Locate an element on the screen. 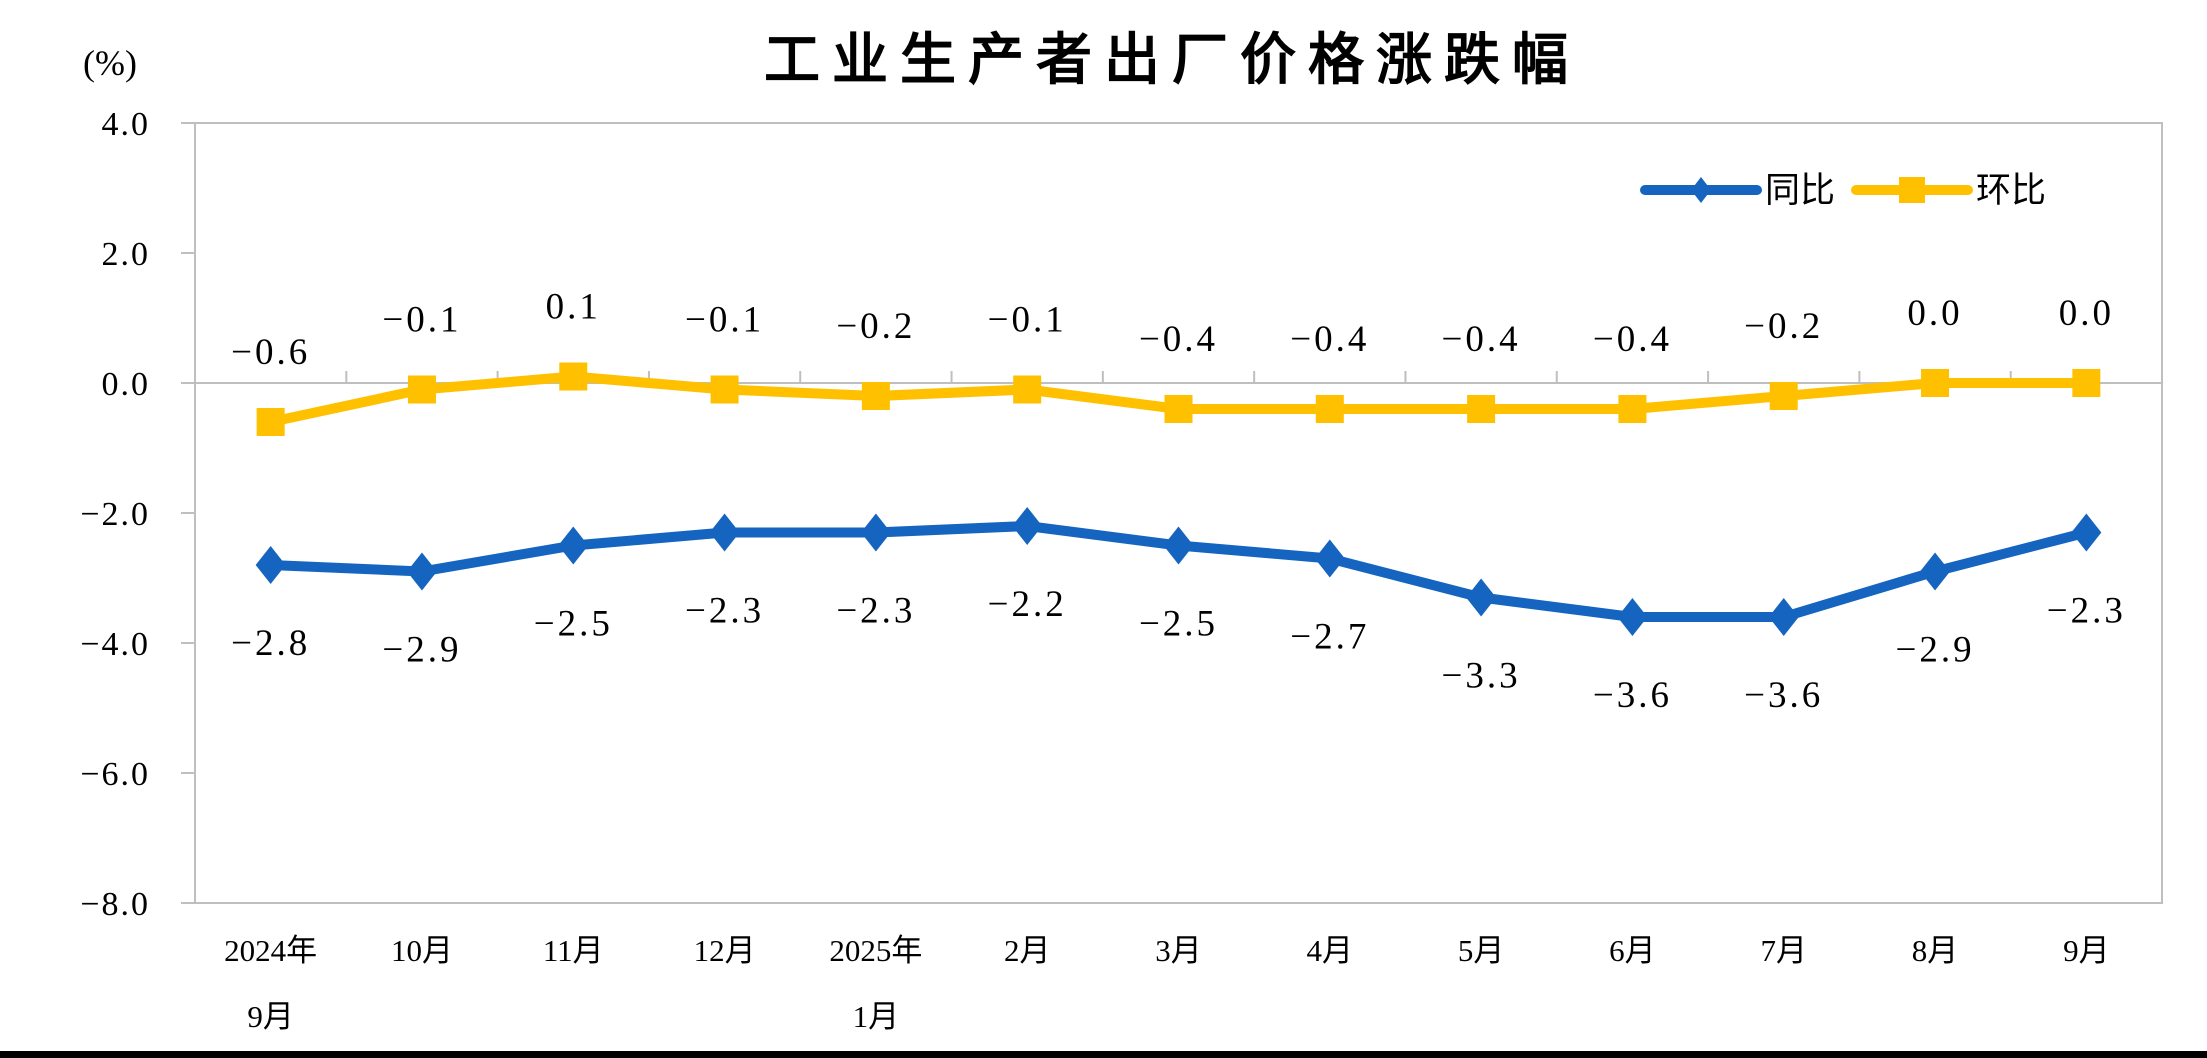 The height and width of the screenshot is (1058, 2207). legend-label-yoy: 同比 is located at coordinates (1800, 190).